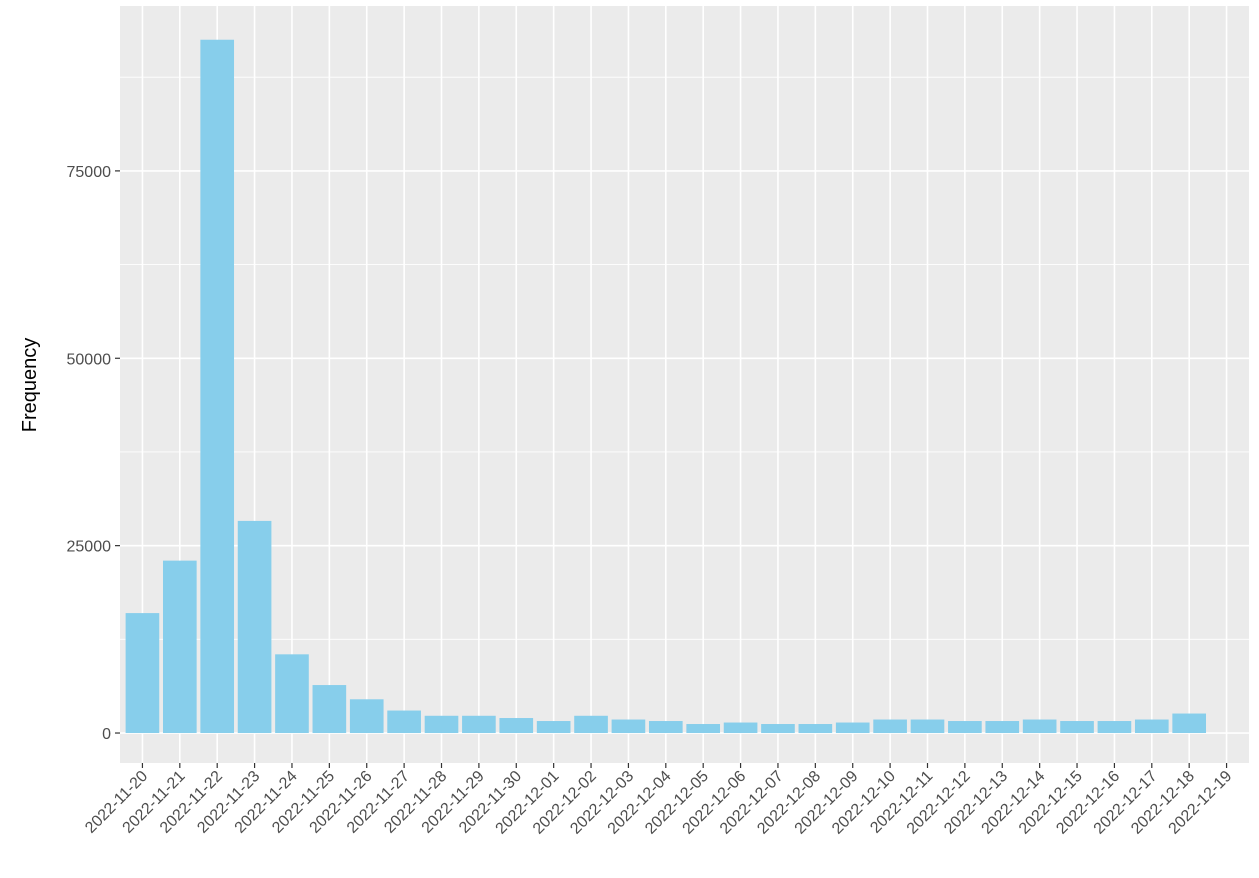 The width and height of the screenshot is (1259, 878). I want to click on y-axis-title: Frequency, so click(30, 385).